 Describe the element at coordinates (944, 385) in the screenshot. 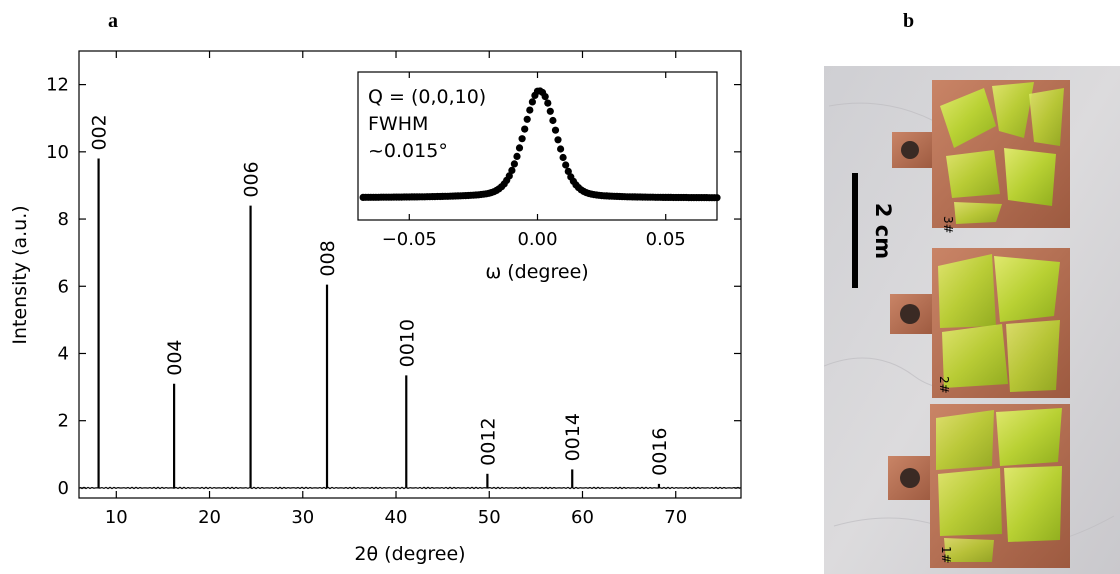

I see `plate-mark-2: 2#` at that location.